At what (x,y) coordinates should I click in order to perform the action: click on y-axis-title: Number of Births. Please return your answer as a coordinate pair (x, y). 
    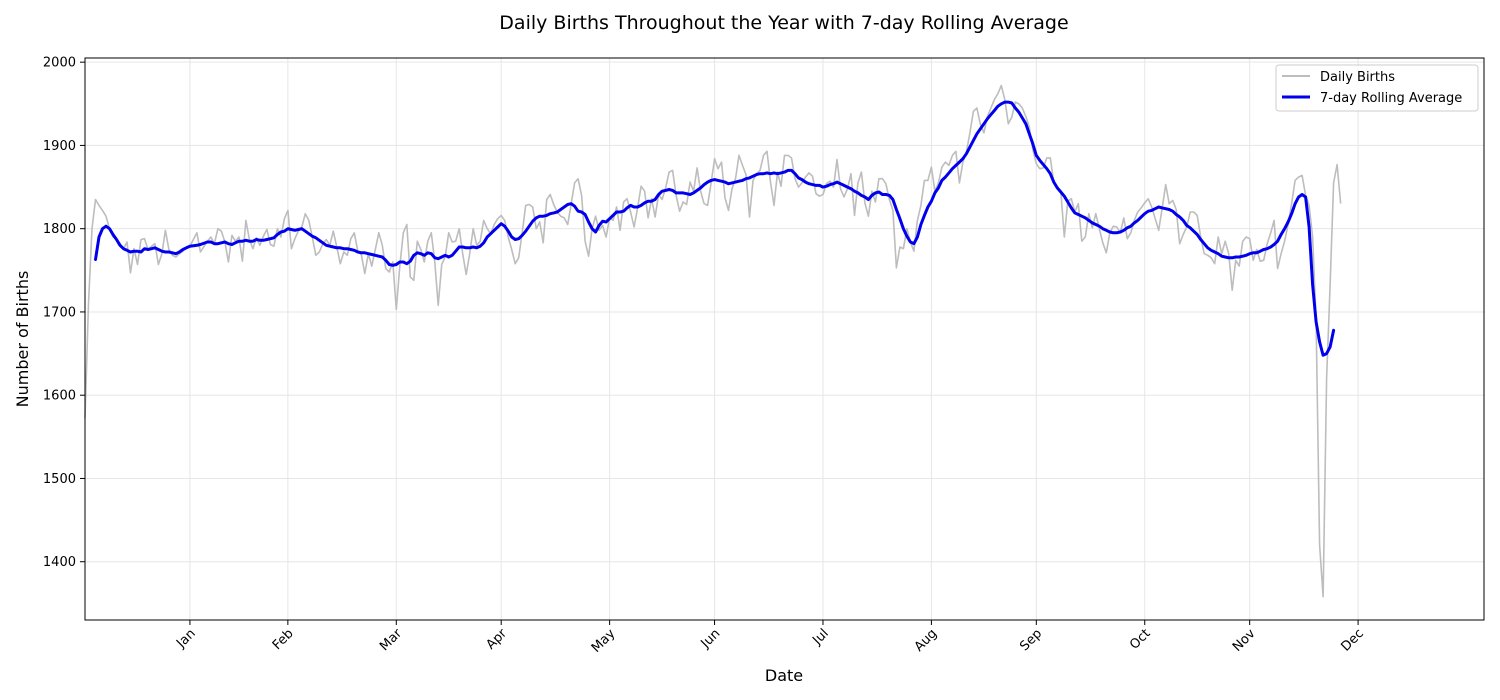
    Looking at the image, I should click on (22, 339).